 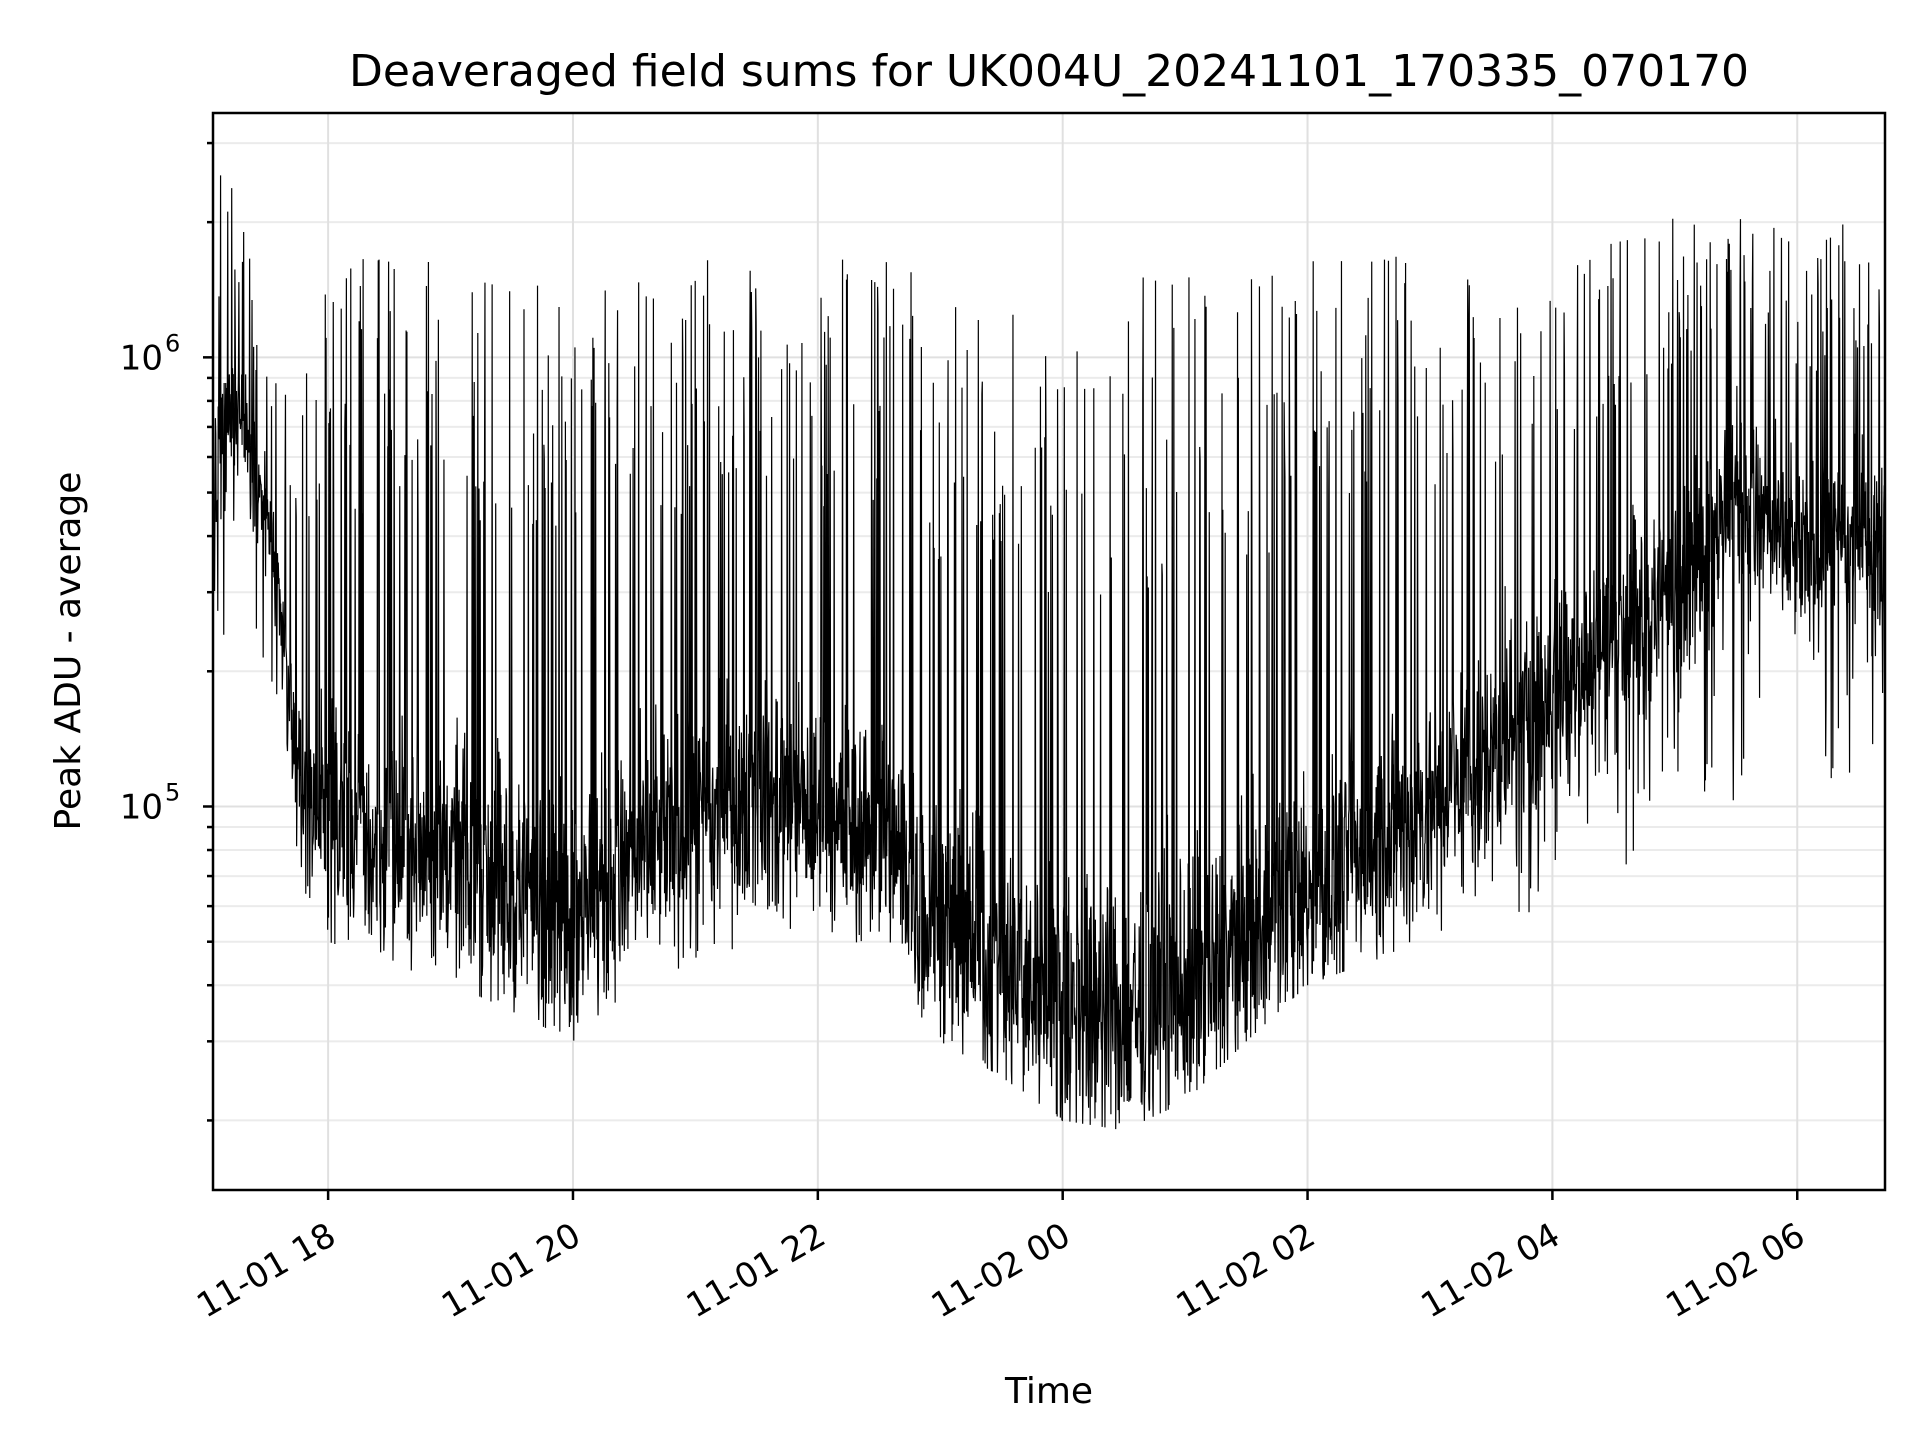 What do you see at coordinates (172, 792) in the screenshot?
I see `y-tick-label-exponent: 5` at bounding box center [172, 792].